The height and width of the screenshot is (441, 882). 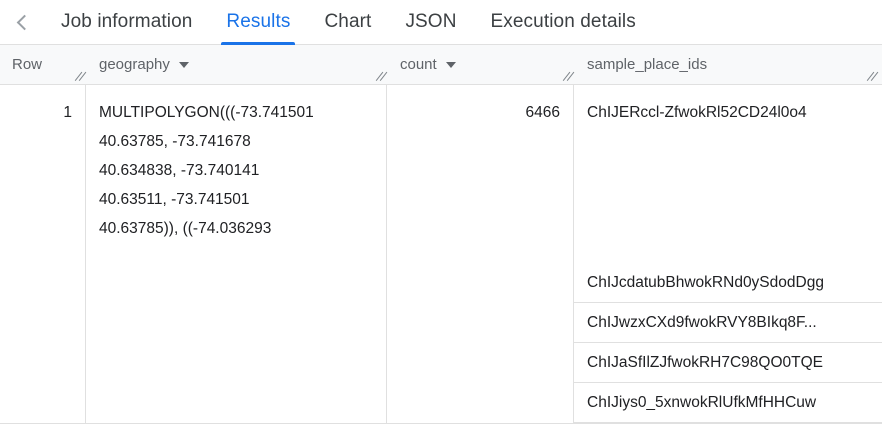 I want to click on list-item: ChIJiys0_5xnwokRlUfkMfHHCuw, so click(x=728, y=403).